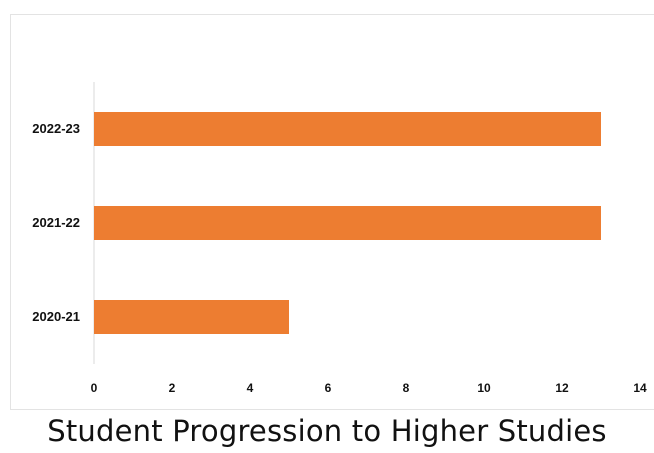 The width and height of the screenshot is (654, 453). I want to click on x-tick-label-0: 0, so click(94, 388).